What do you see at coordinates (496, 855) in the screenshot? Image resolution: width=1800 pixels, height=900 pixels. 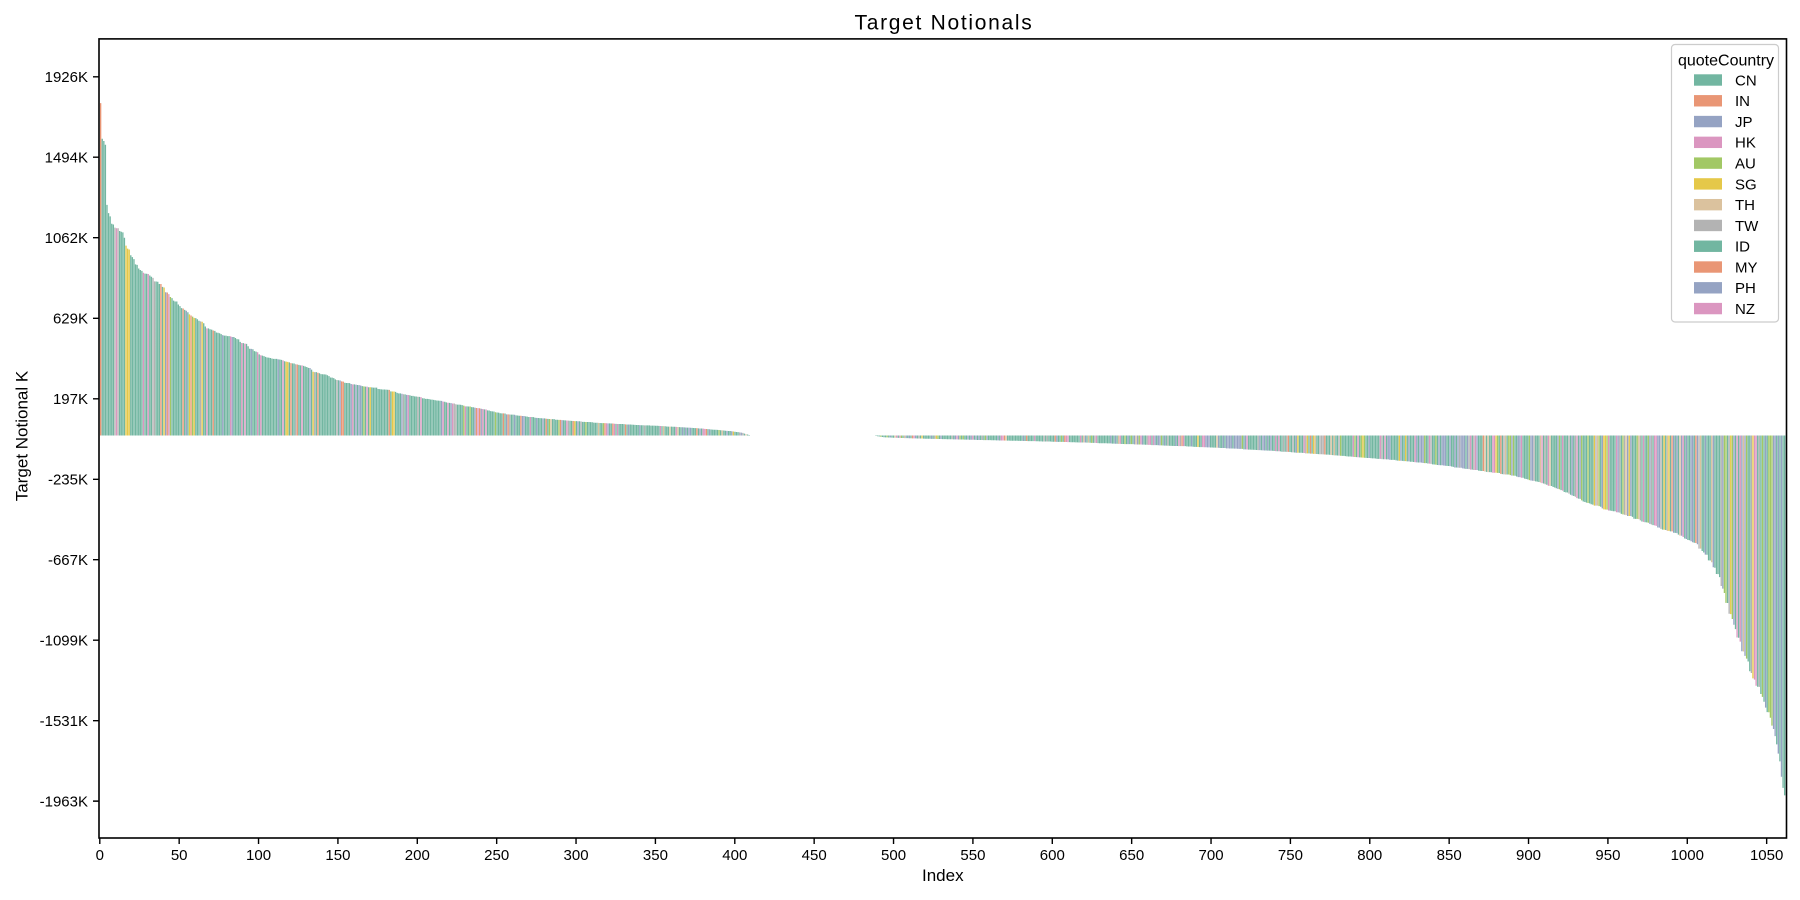 I see `svg-text: 250` at bounding box center [496, 855].